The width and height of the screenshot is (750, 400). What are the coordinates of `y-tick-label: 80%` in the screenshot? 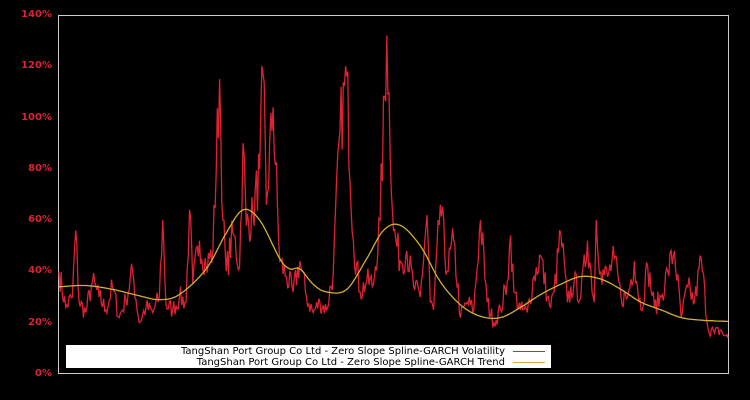 It's located at (40, 168).